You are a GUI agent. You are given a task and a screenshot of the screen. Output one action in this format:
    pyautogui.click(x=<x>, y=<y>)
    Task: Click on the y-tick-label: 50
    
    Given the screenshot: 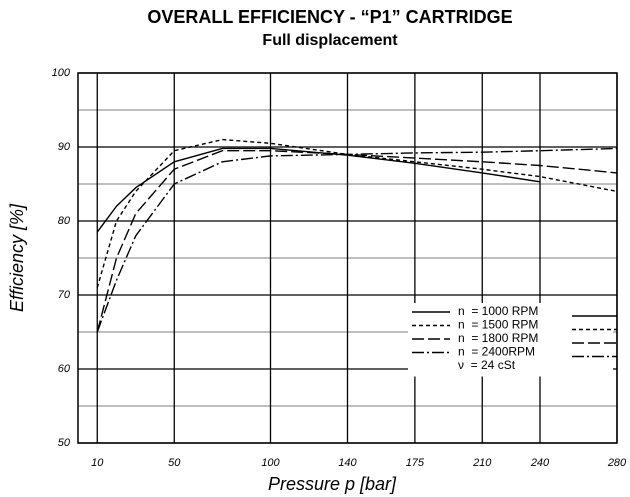 What is the action you would take?
    pyautogui.click(x=64, y=443)
    